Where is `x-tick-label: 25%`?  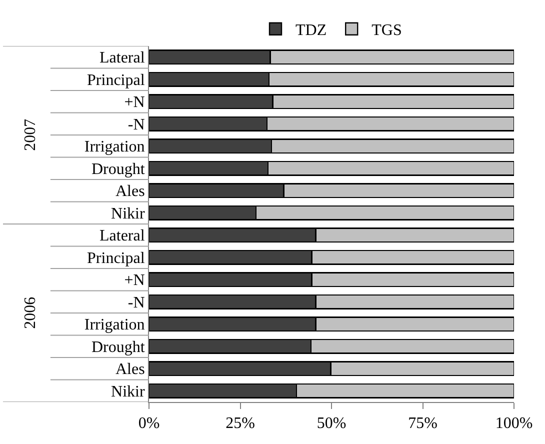
x-tick-label: 25% is located at coordinates (240, 423).